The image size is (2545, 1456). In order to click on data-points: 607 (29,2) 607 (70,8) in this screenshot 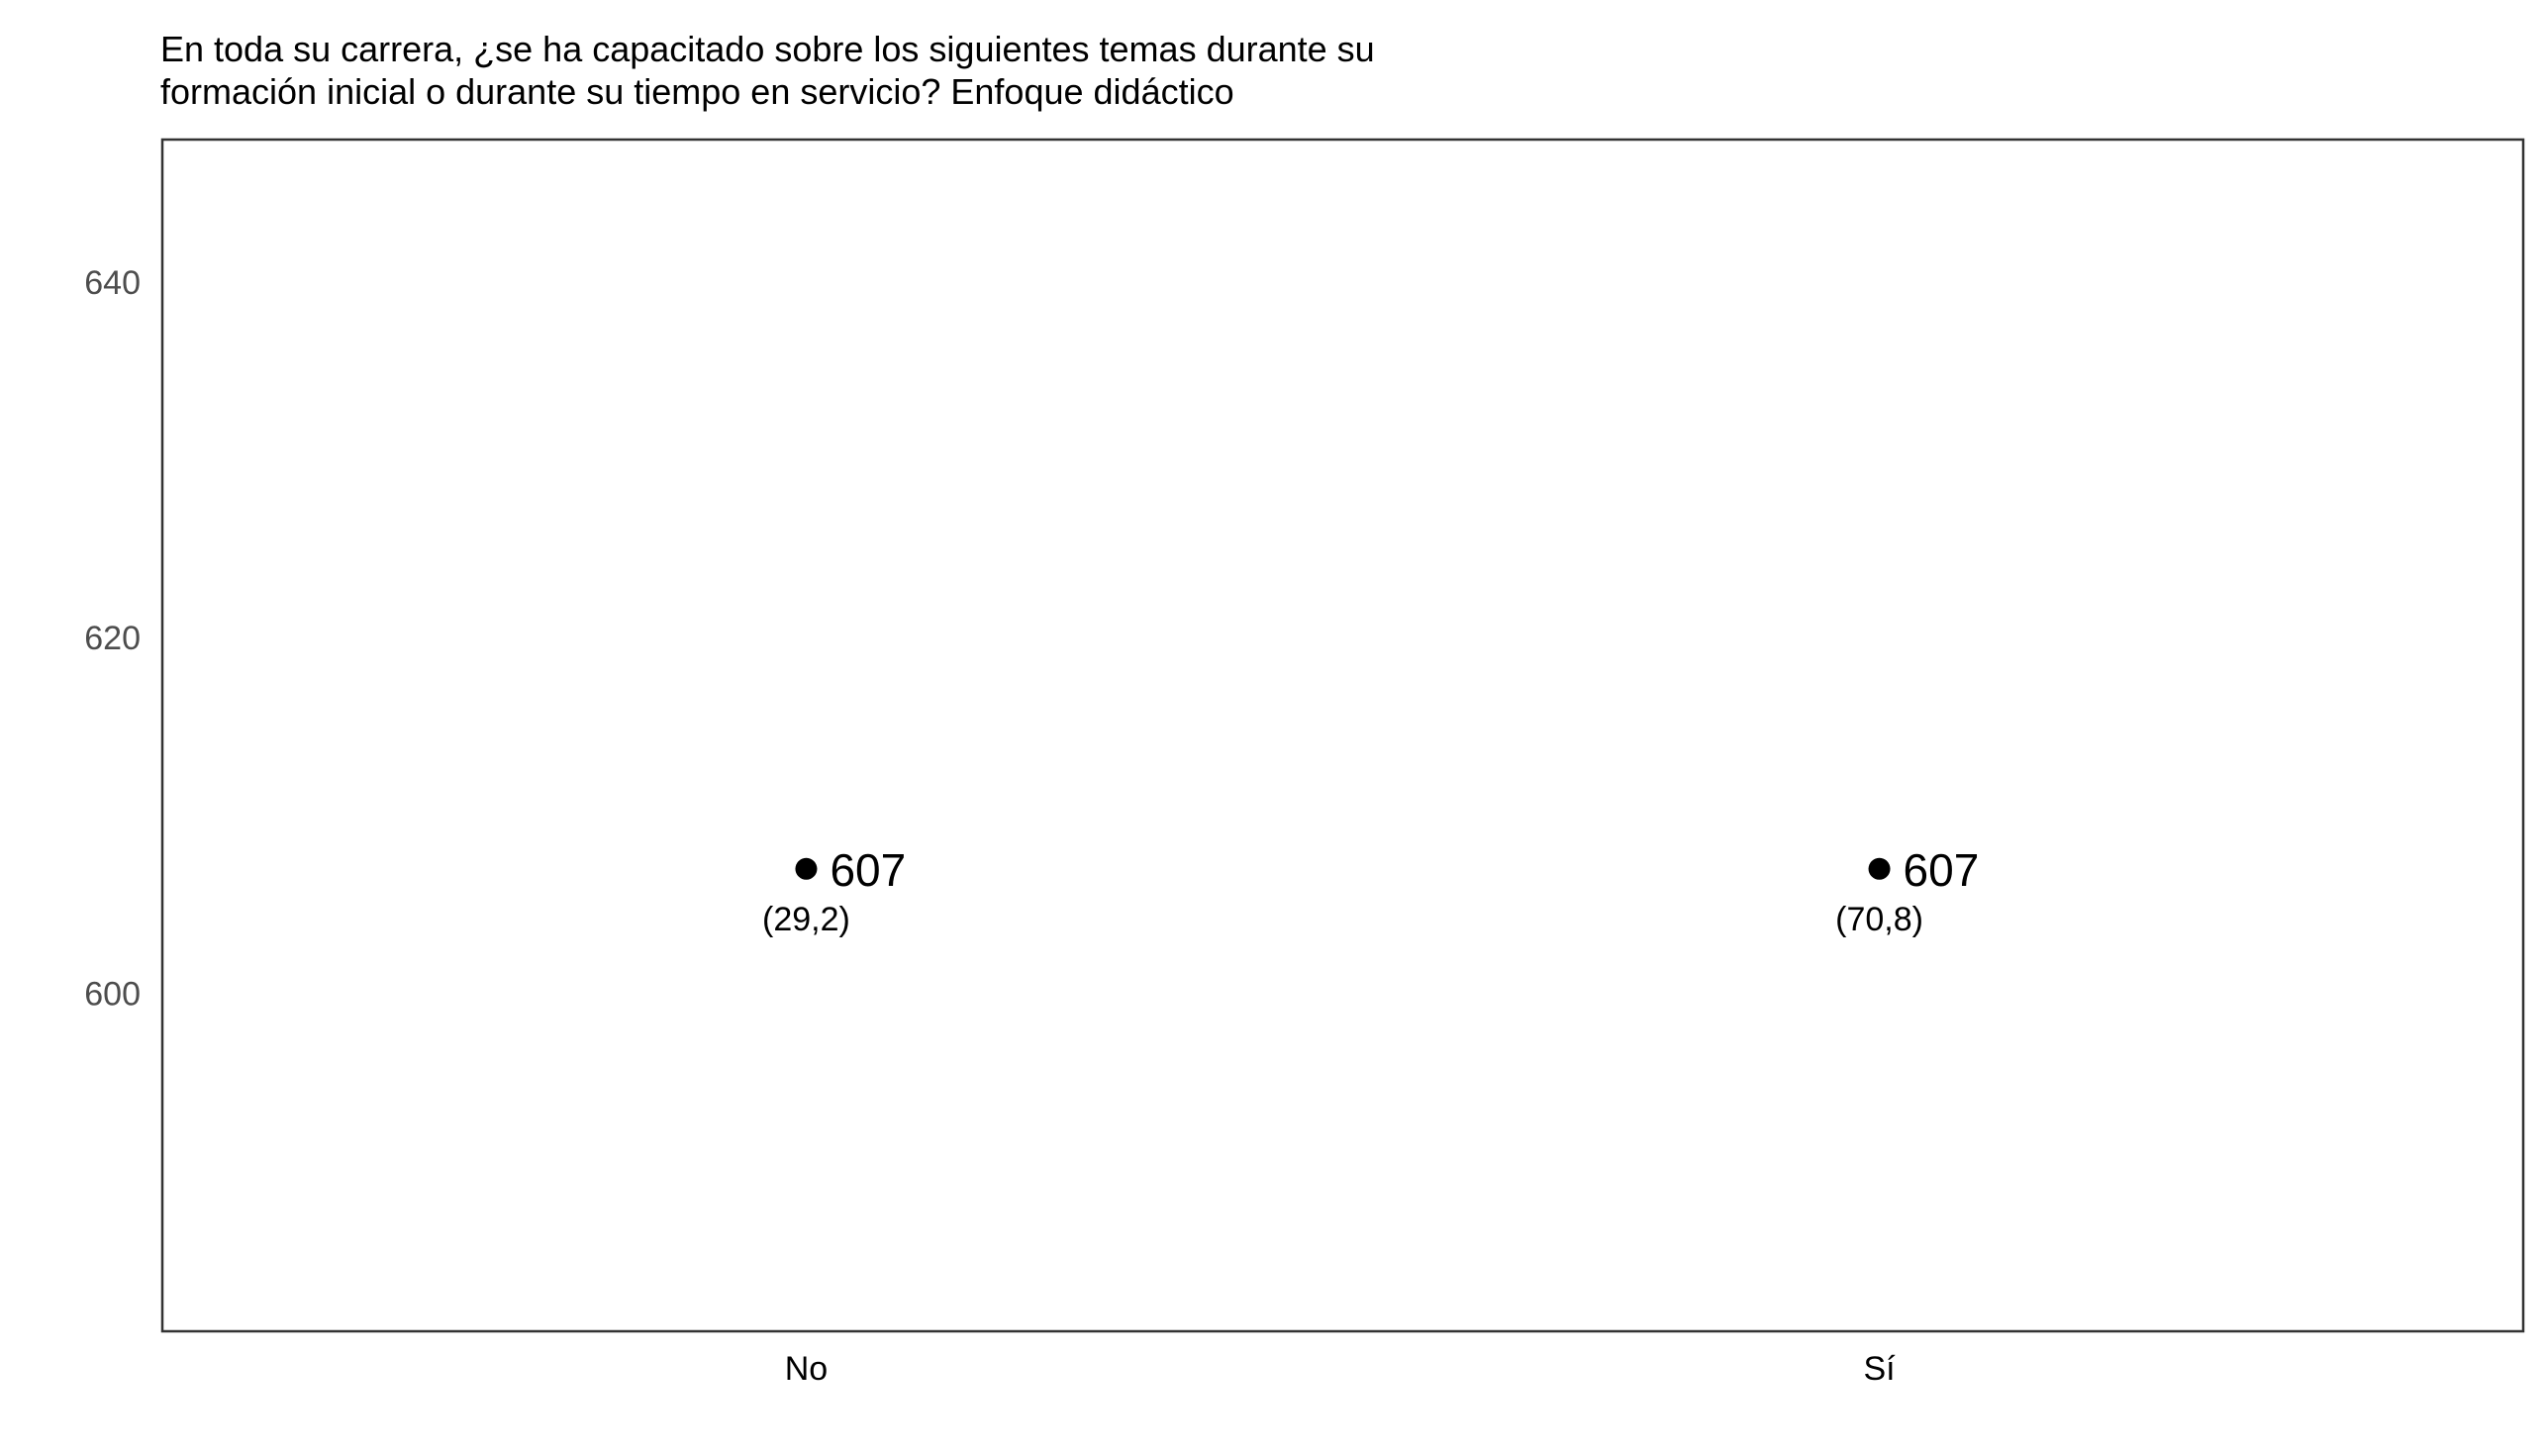, I will do `click(1370, 891)`.